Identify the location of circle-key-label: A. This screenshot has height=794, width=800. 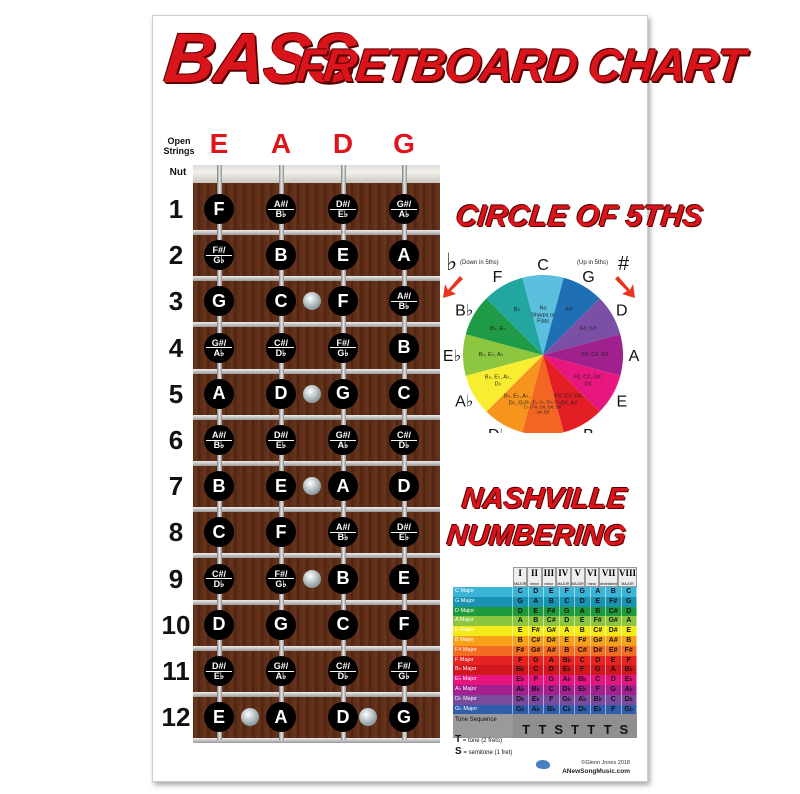
(634, 356).